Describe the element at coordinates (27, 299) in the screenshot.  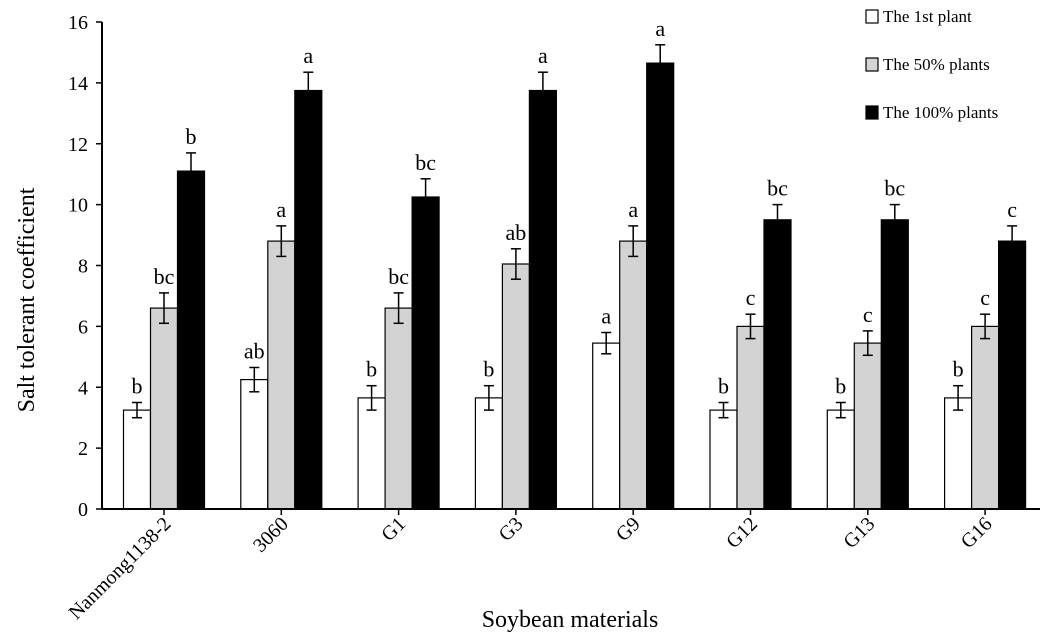
I see `y-axis-title: Salt tolerant coefficient` at that location.